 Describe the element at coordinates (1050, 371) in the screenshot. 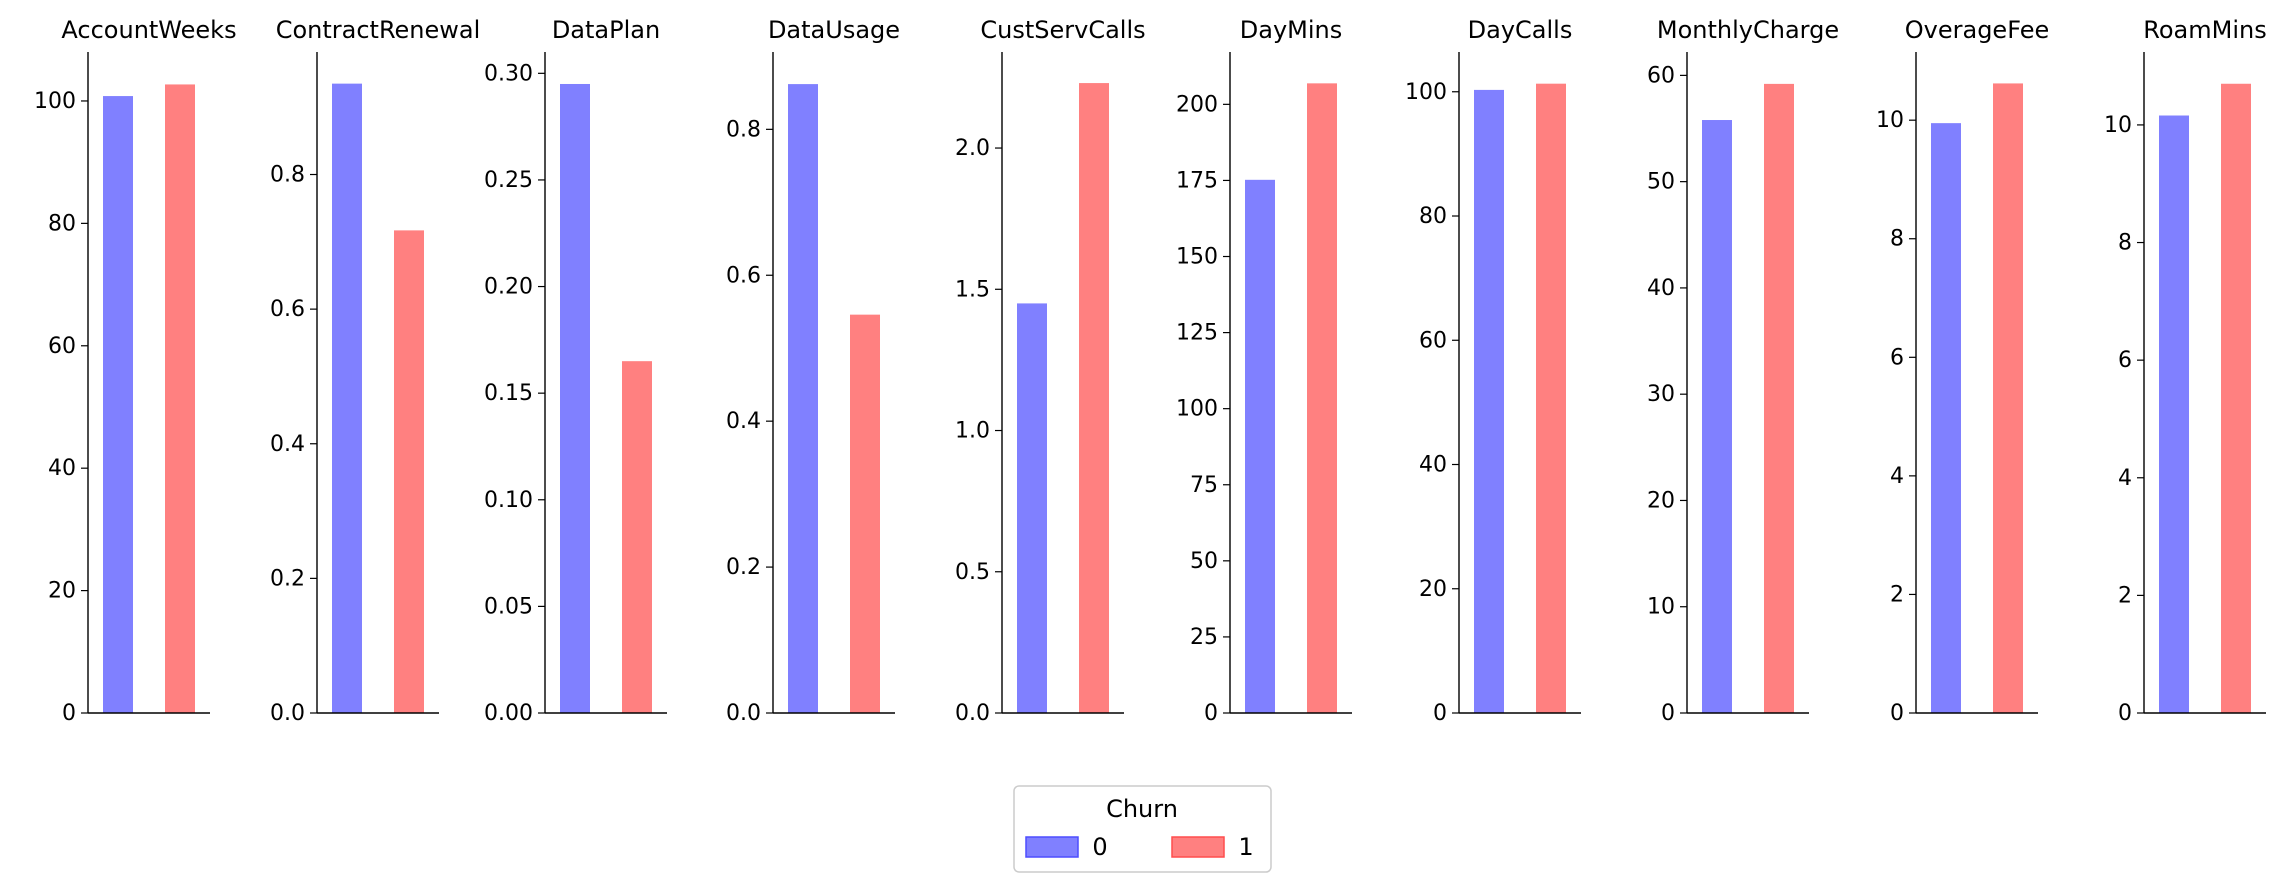

I see `subplot-custservcalls: 0.0 0.5 1.0 1.5 2.0 CustServCalls` at that location.